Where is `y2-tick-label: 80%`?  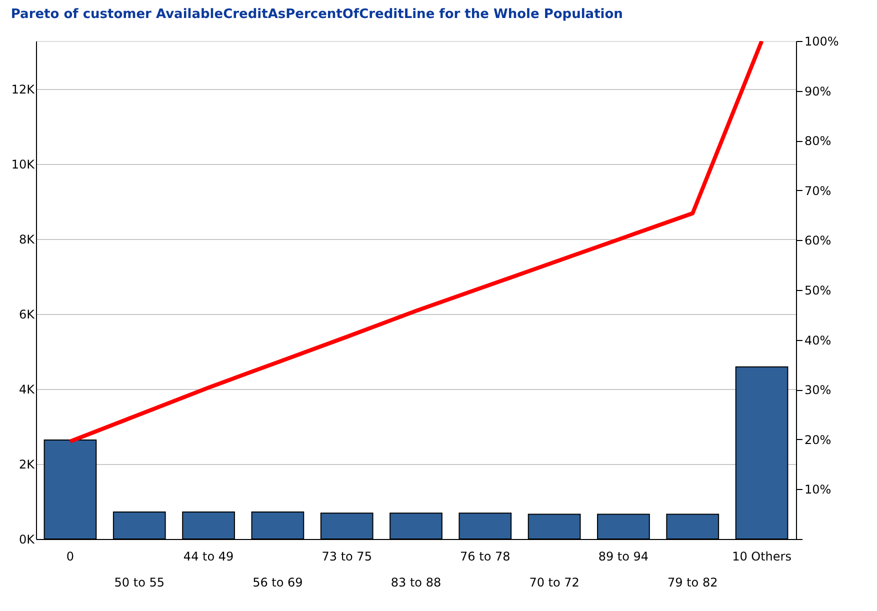 y2-tick-label: 80% is located at coordinates (818, 141).